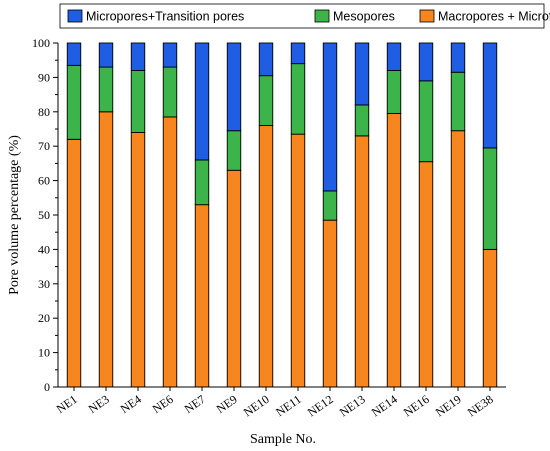  I want to click on x-tick-label-ne16: NE16, so click(416, 406).